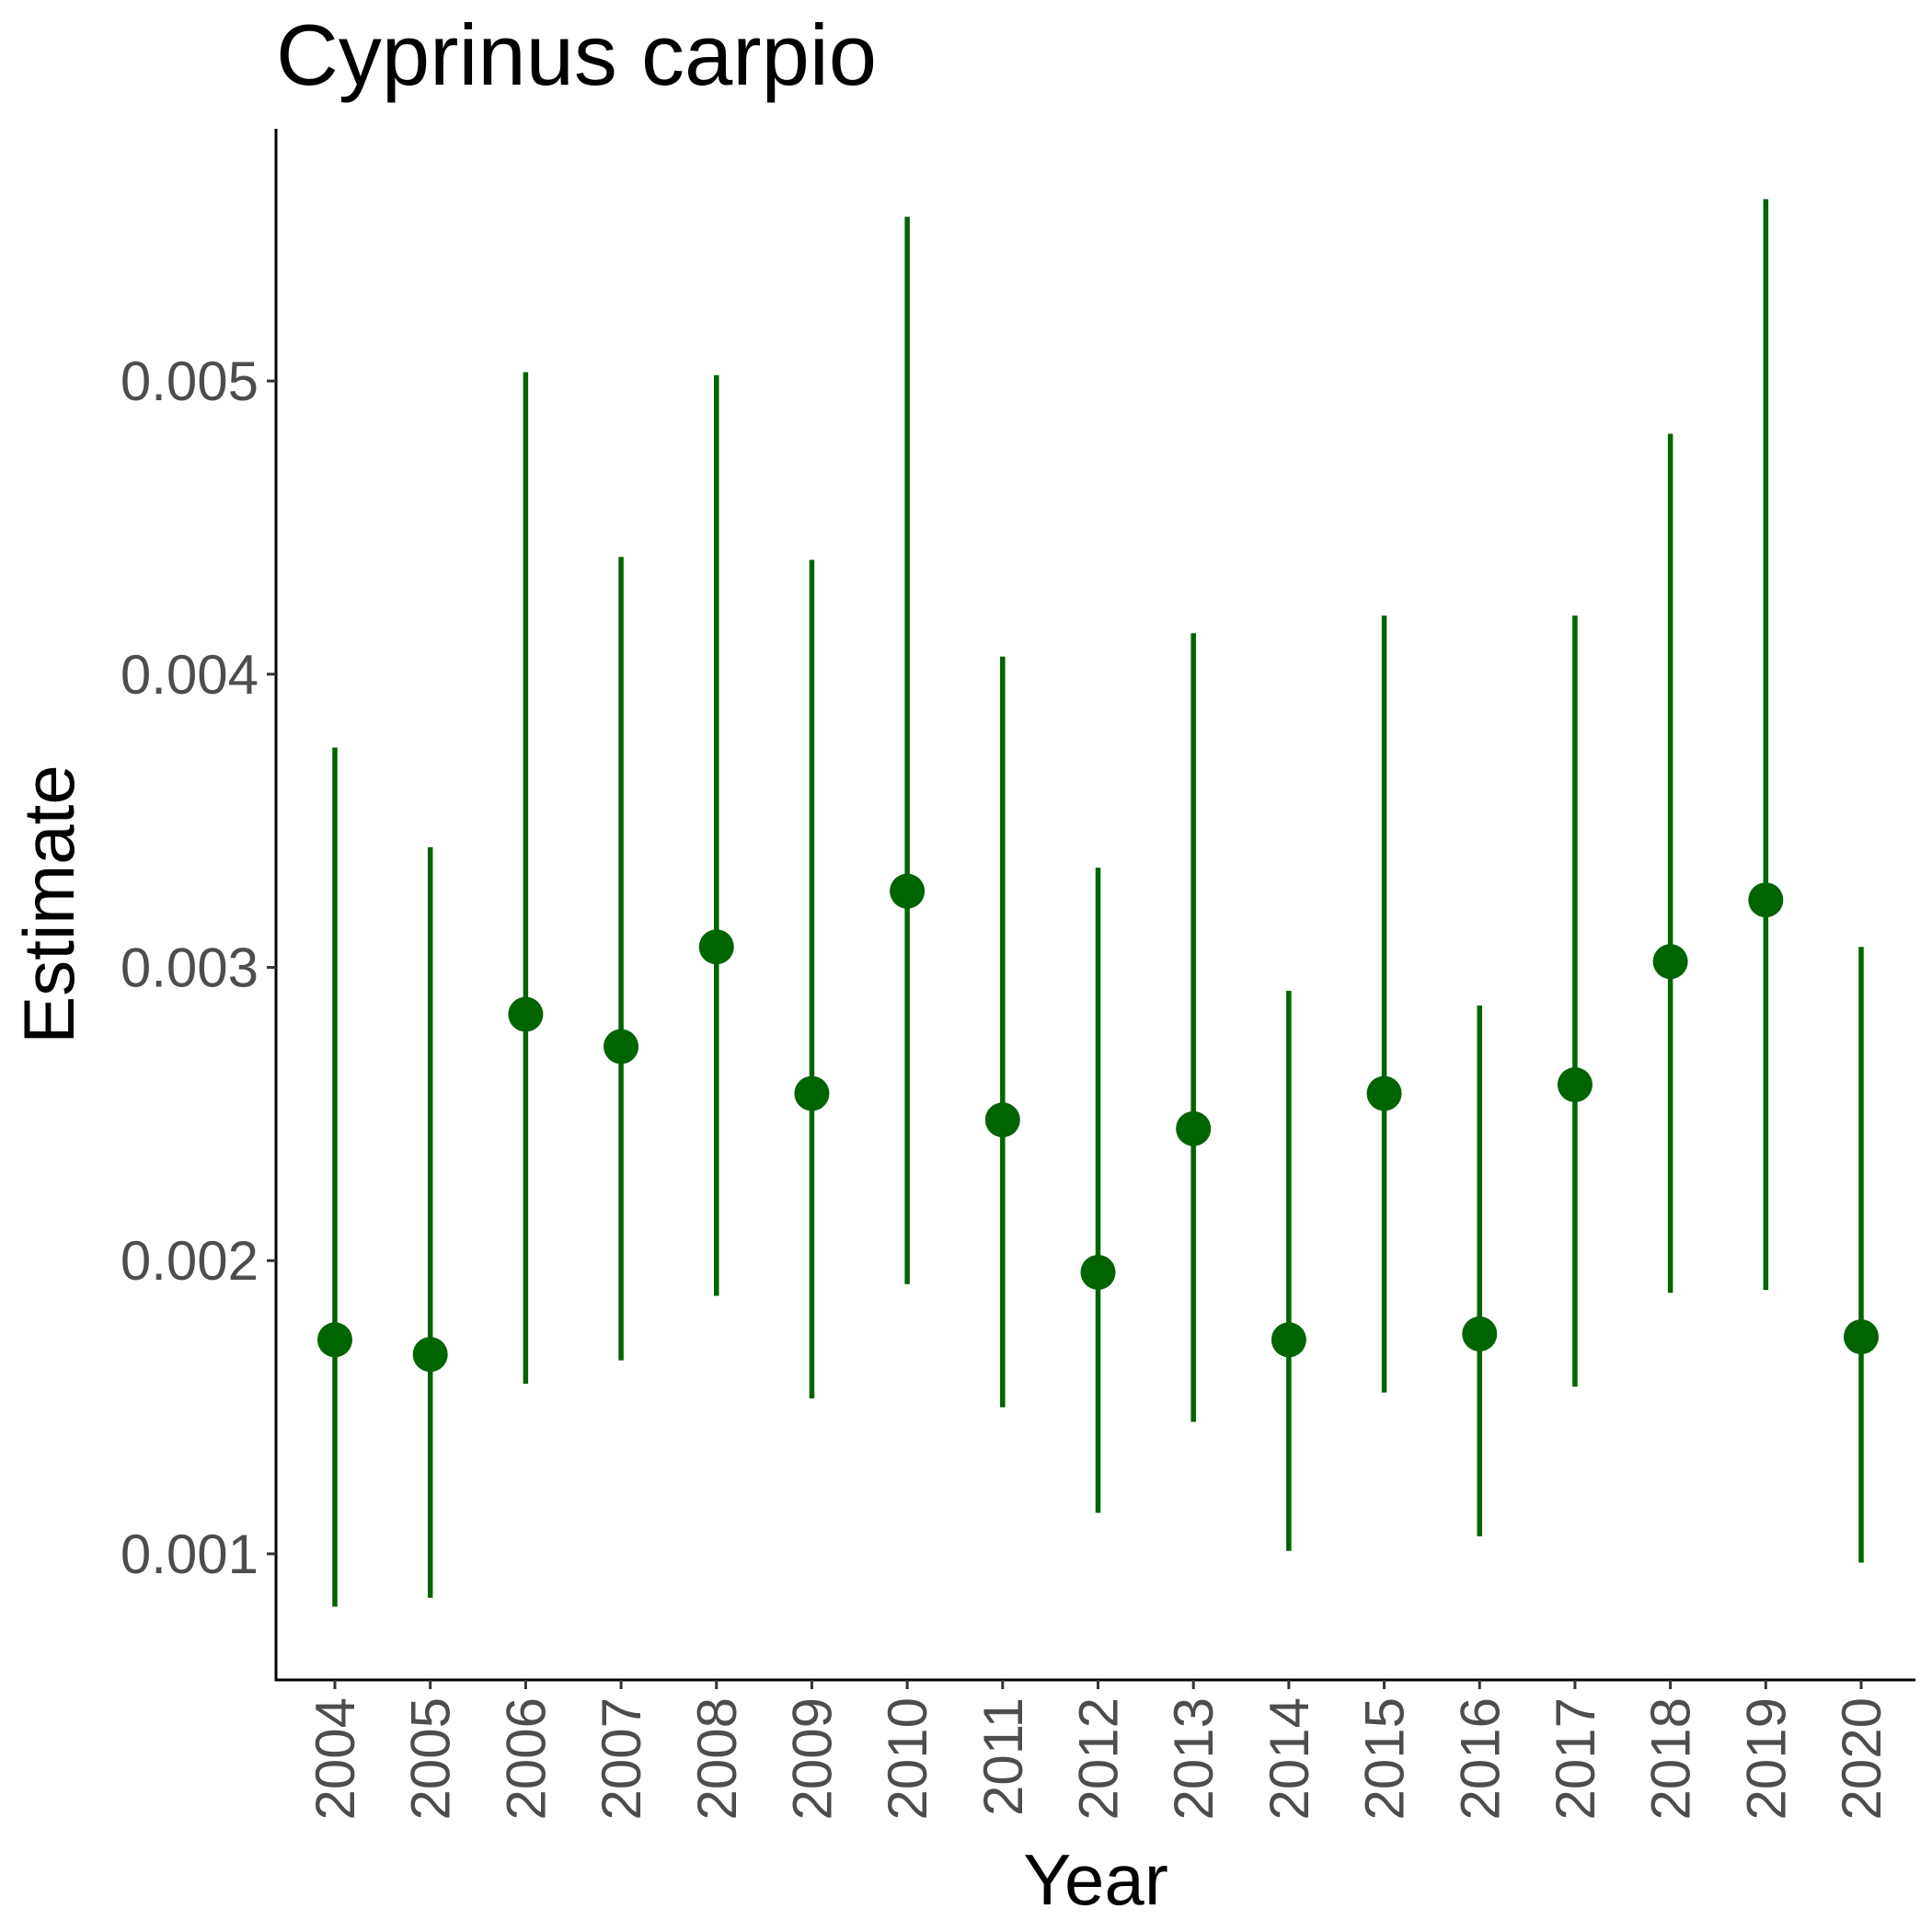 The width and height of the screenshot is (1932, 1932). What do you see at coordinates (526, 1758) in the screenshot?
I see `x-tick-label: 2006` at bounding box center [526, 1758].